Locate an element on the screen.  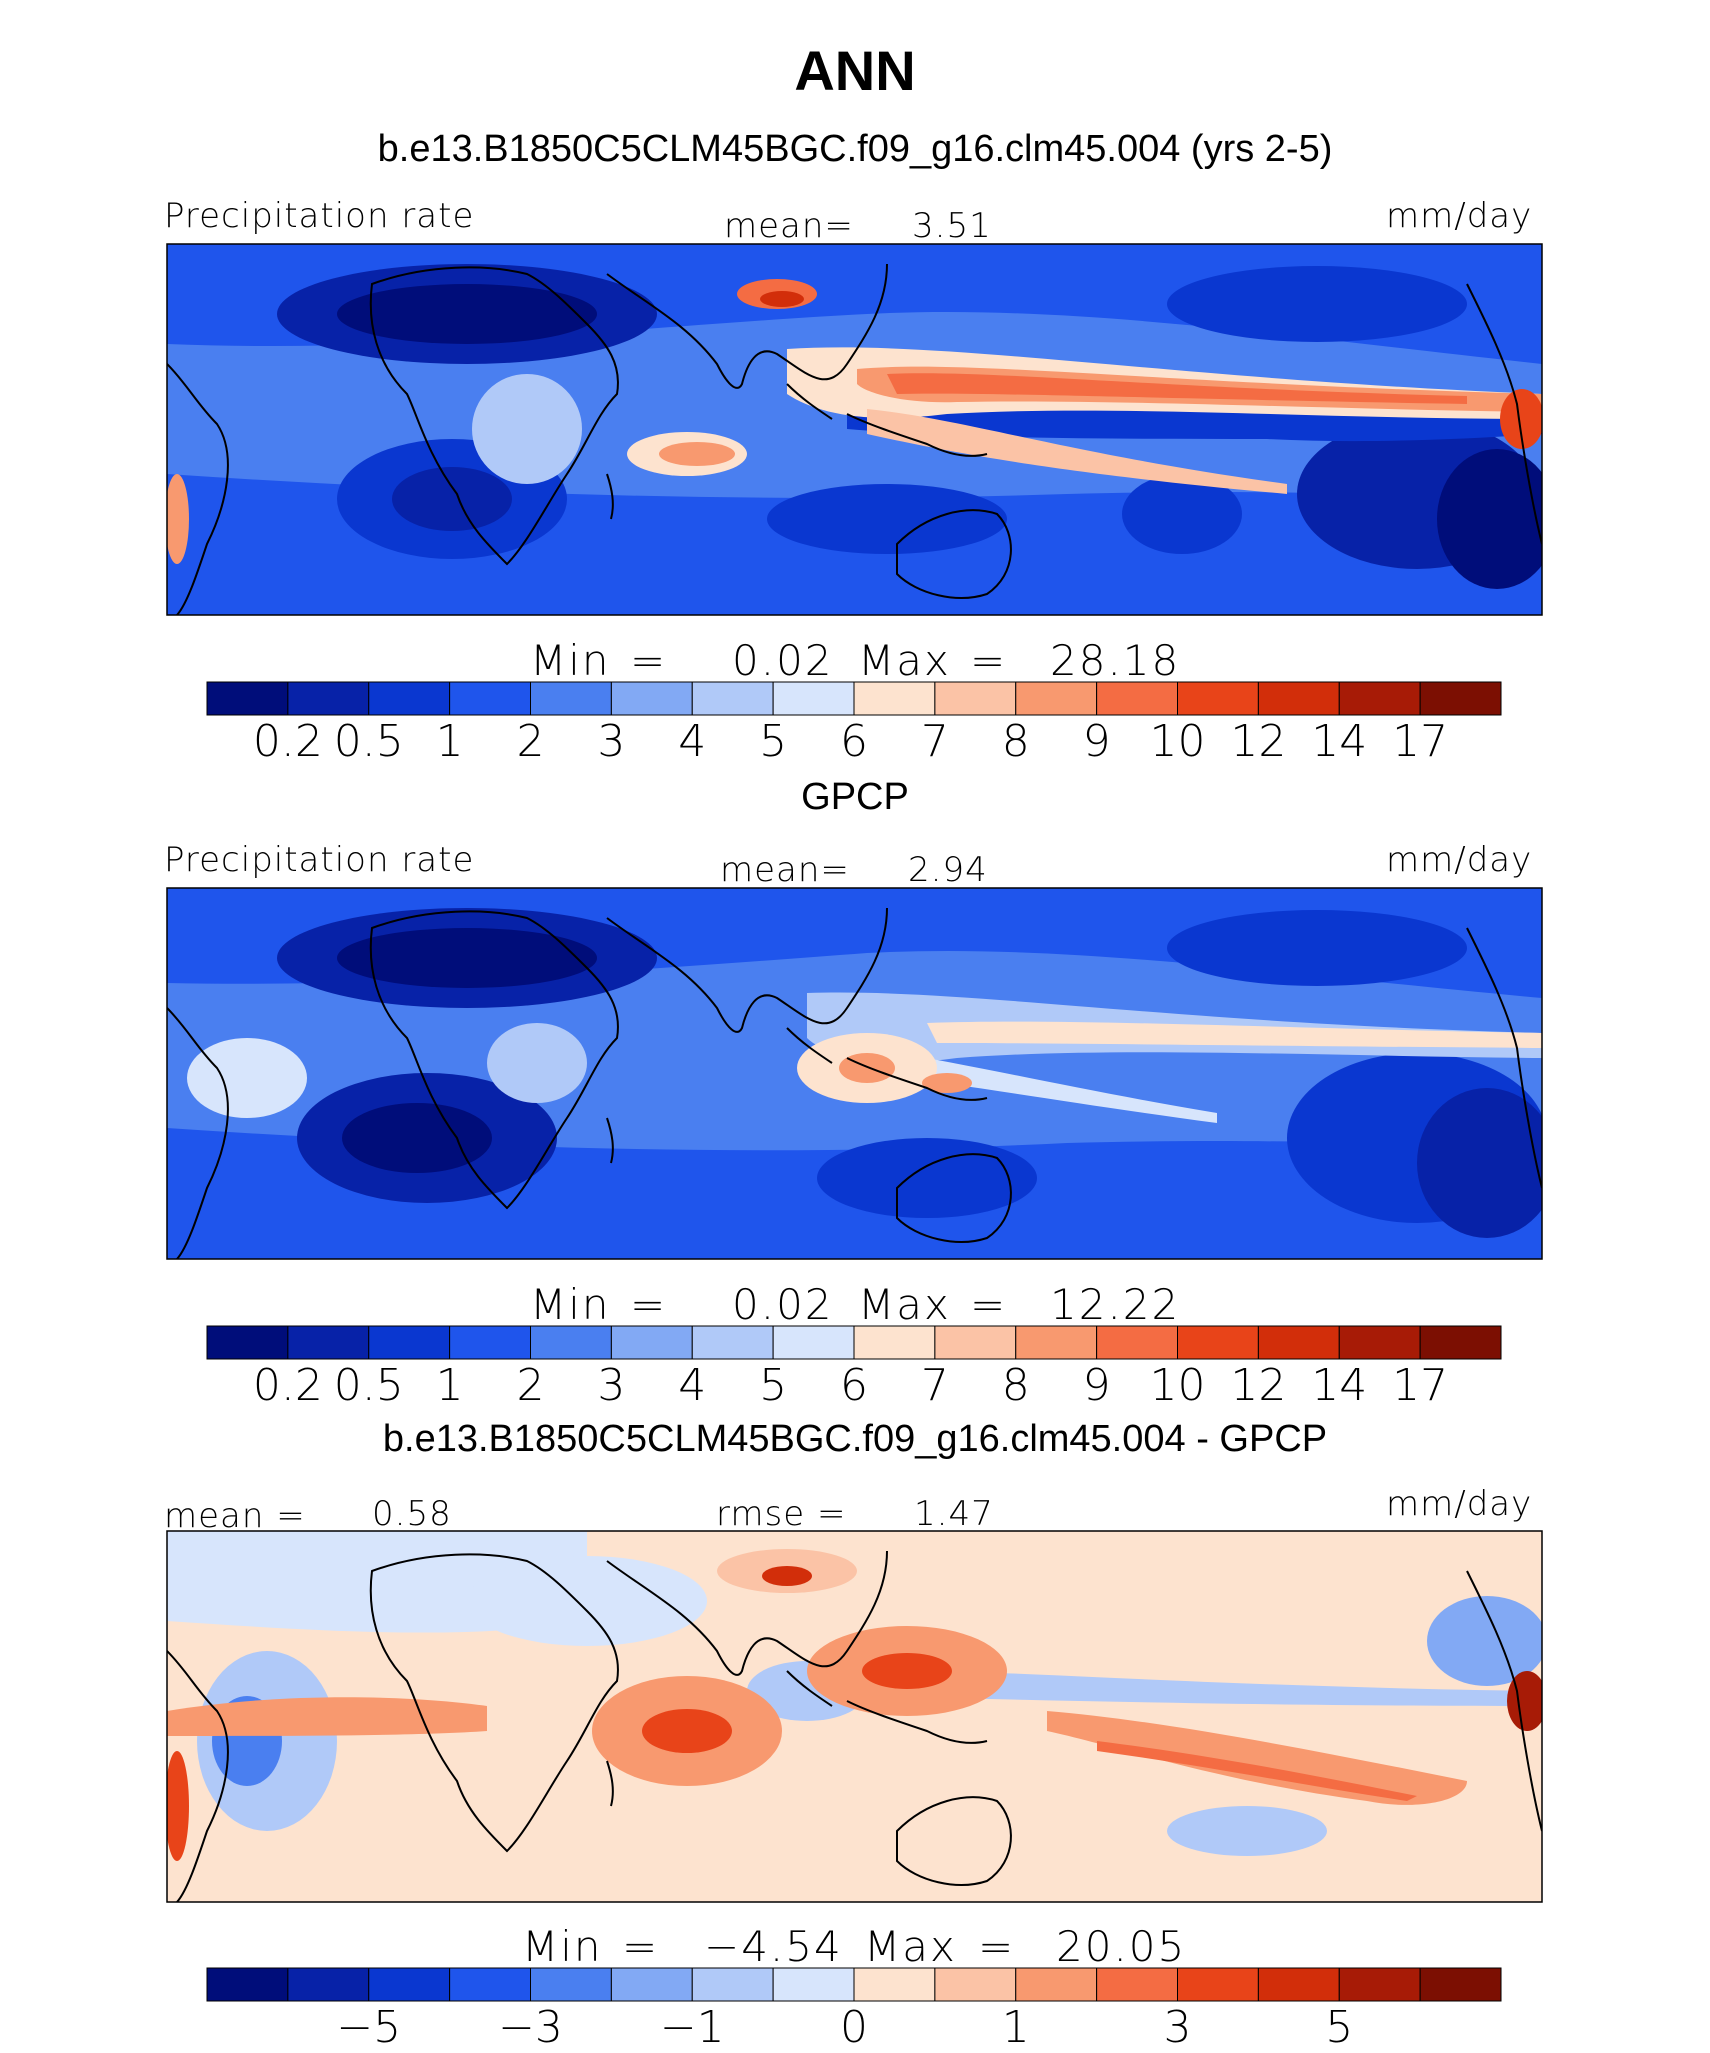
colorbar-2-tick: 5 is located at coordinates (773, 1385).